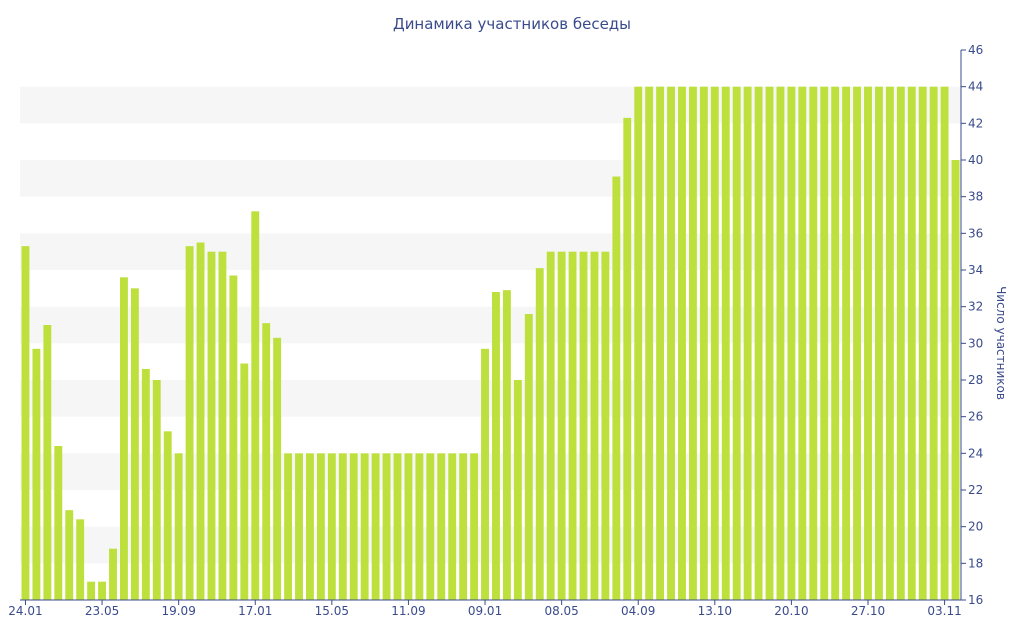  Describe the element at coordinates (408, 611) in the screenshot. I see `x-tick-label: 11.09` at that location.